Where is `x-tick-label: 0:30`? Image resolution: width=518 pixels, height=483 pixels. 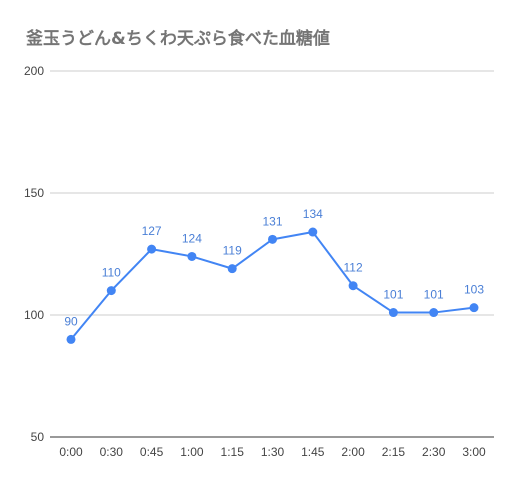
x-tick-label: 0:30 is located at coordinates (112, 452).